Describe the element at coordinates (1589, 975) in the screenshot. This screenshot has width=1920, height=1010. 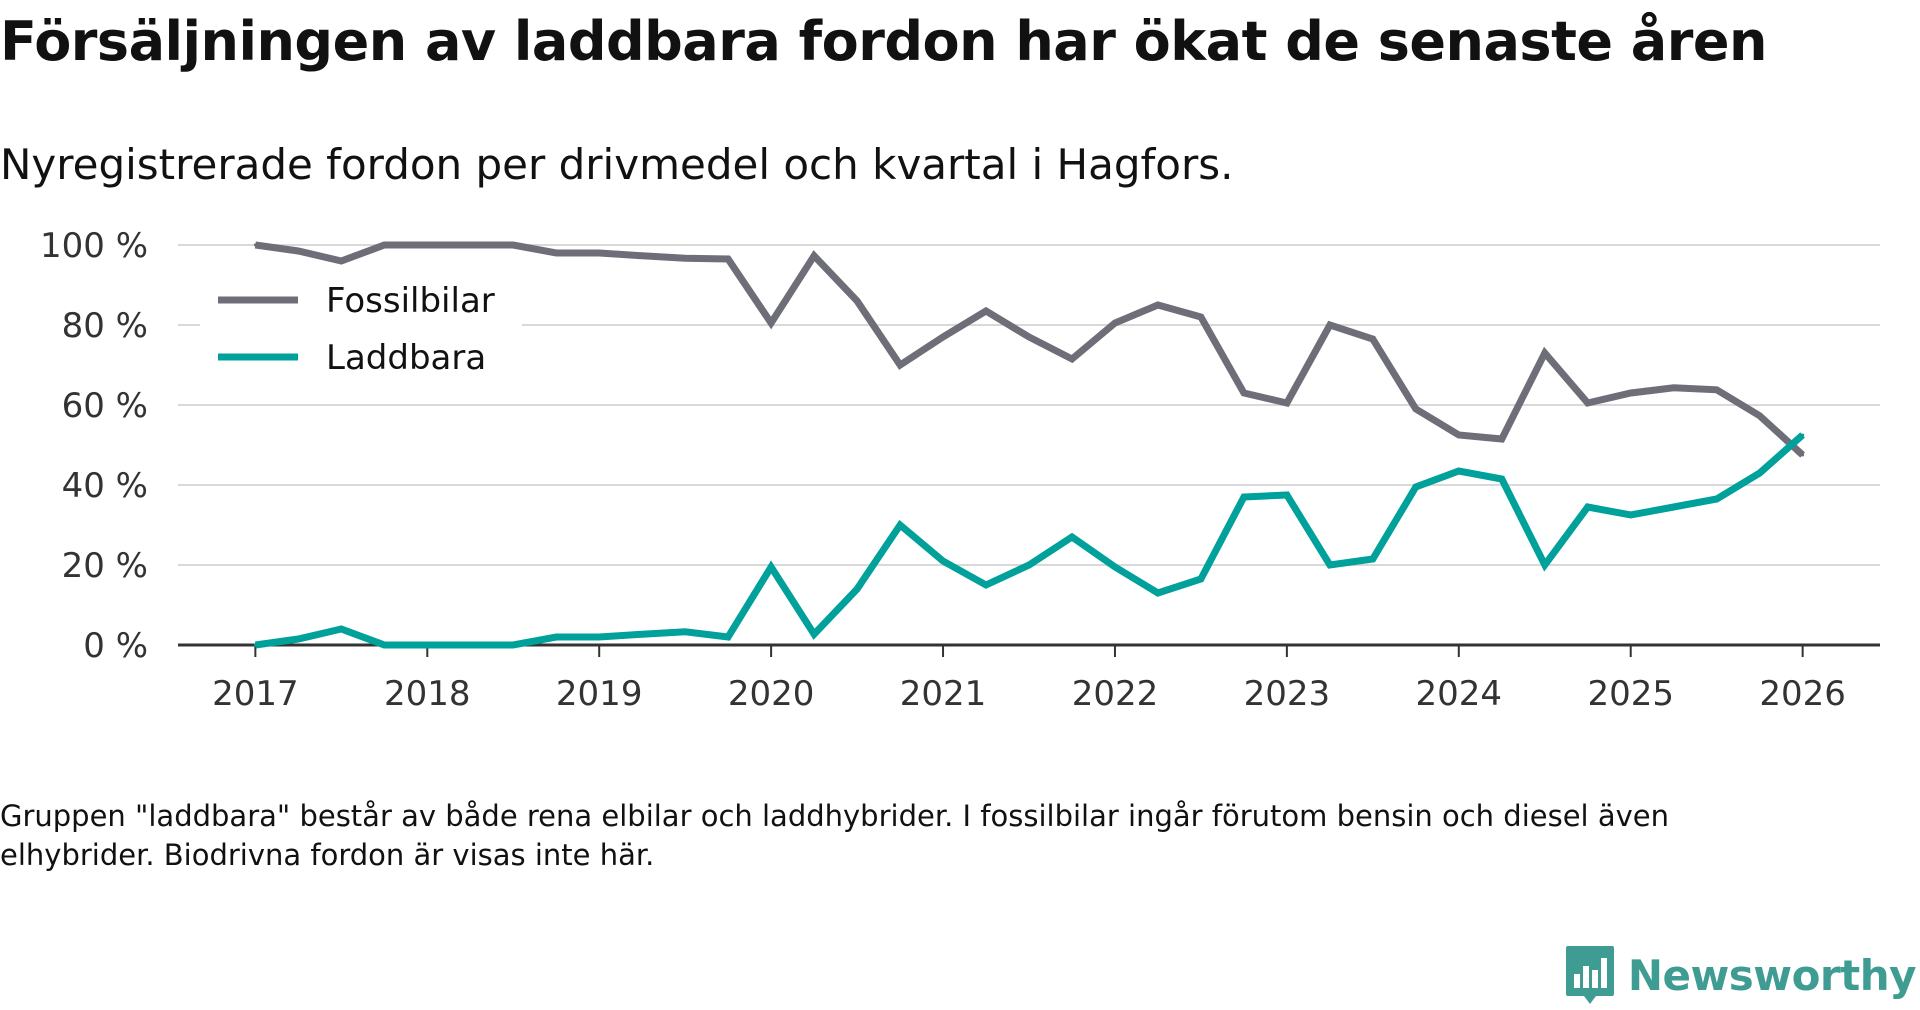
I see `newsworthy-bar-icon` at that location.